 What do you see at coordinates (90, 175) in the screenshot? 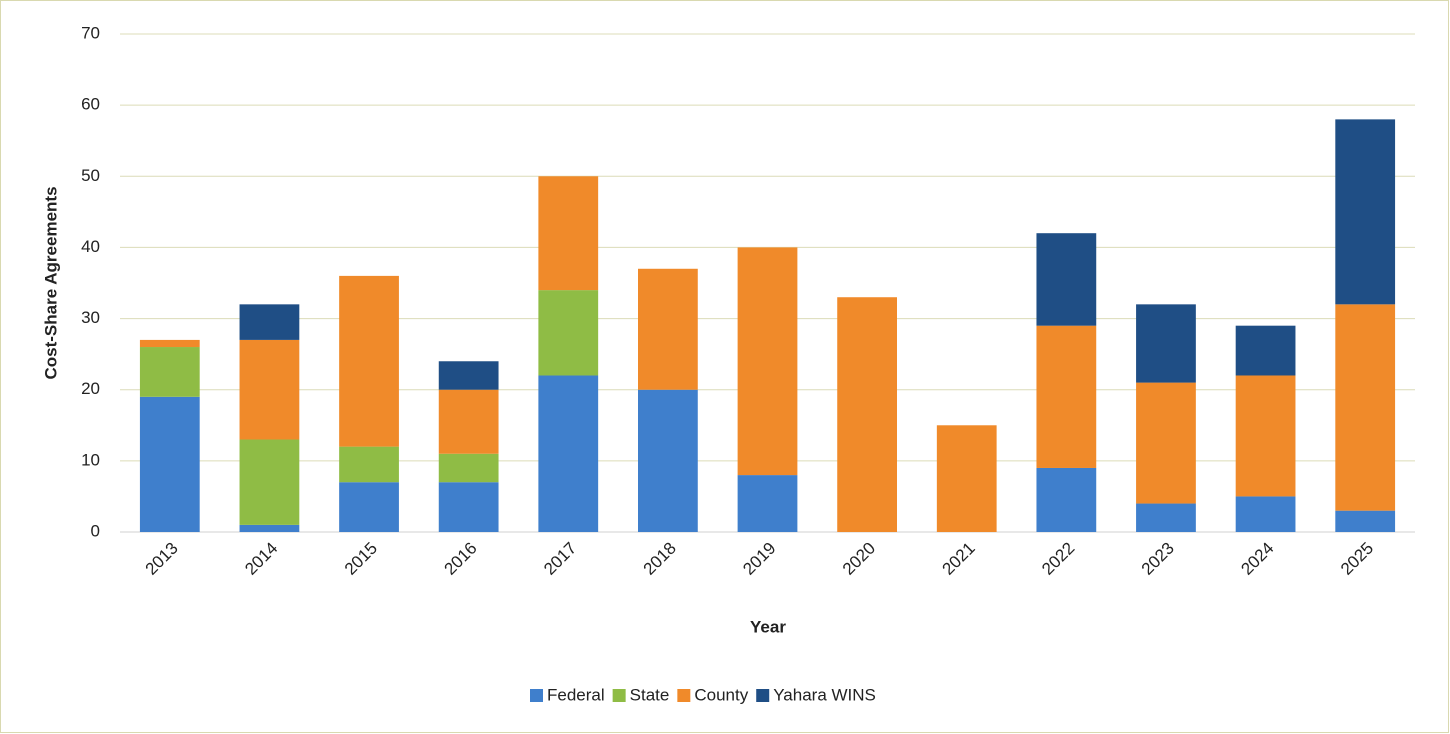
I see `y-tick-label: 50` at bounding box center [90, 175].